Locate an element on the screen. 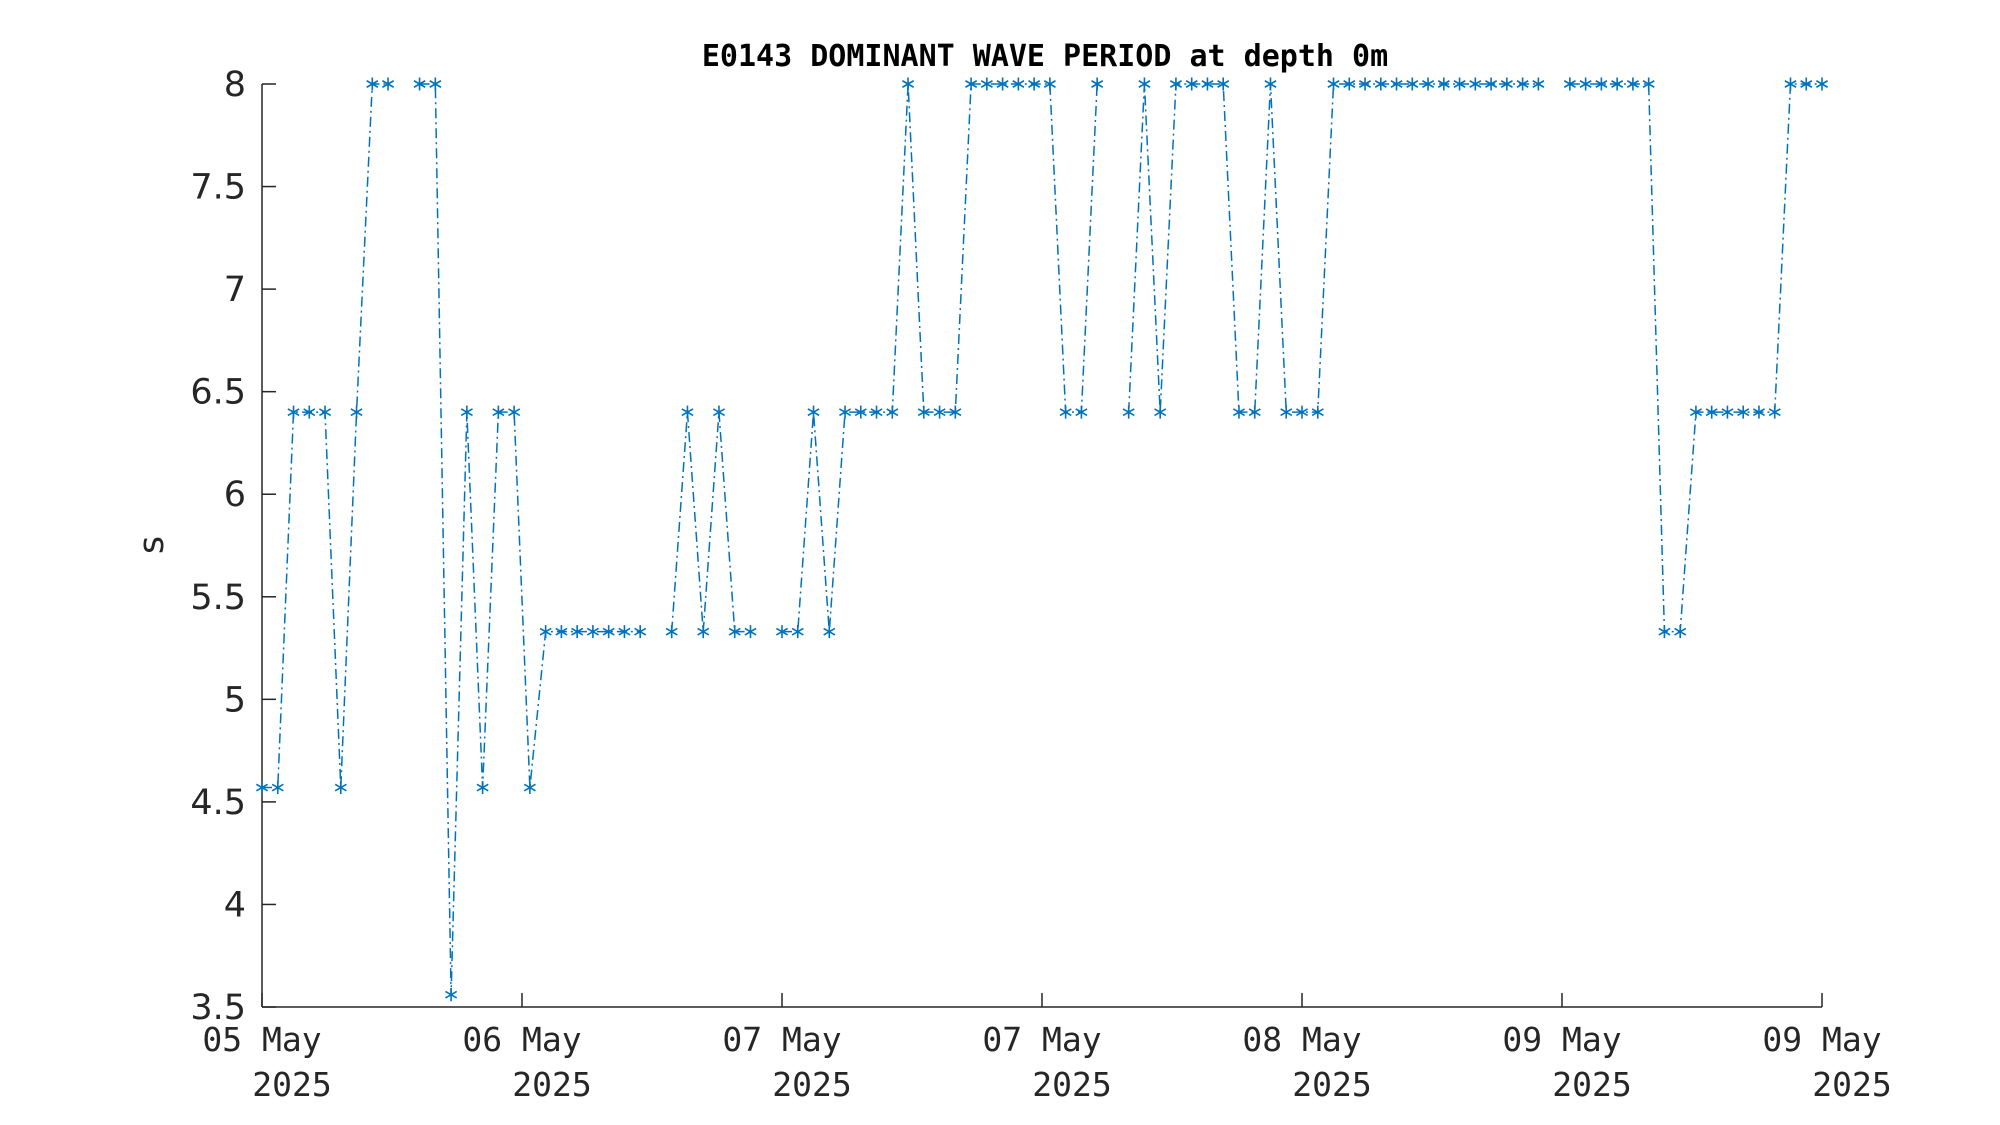 Image resolution: width=2000 pixels, height=1125 pixels. y-tick-label: 5.5 is located at coordinates (218, 598).